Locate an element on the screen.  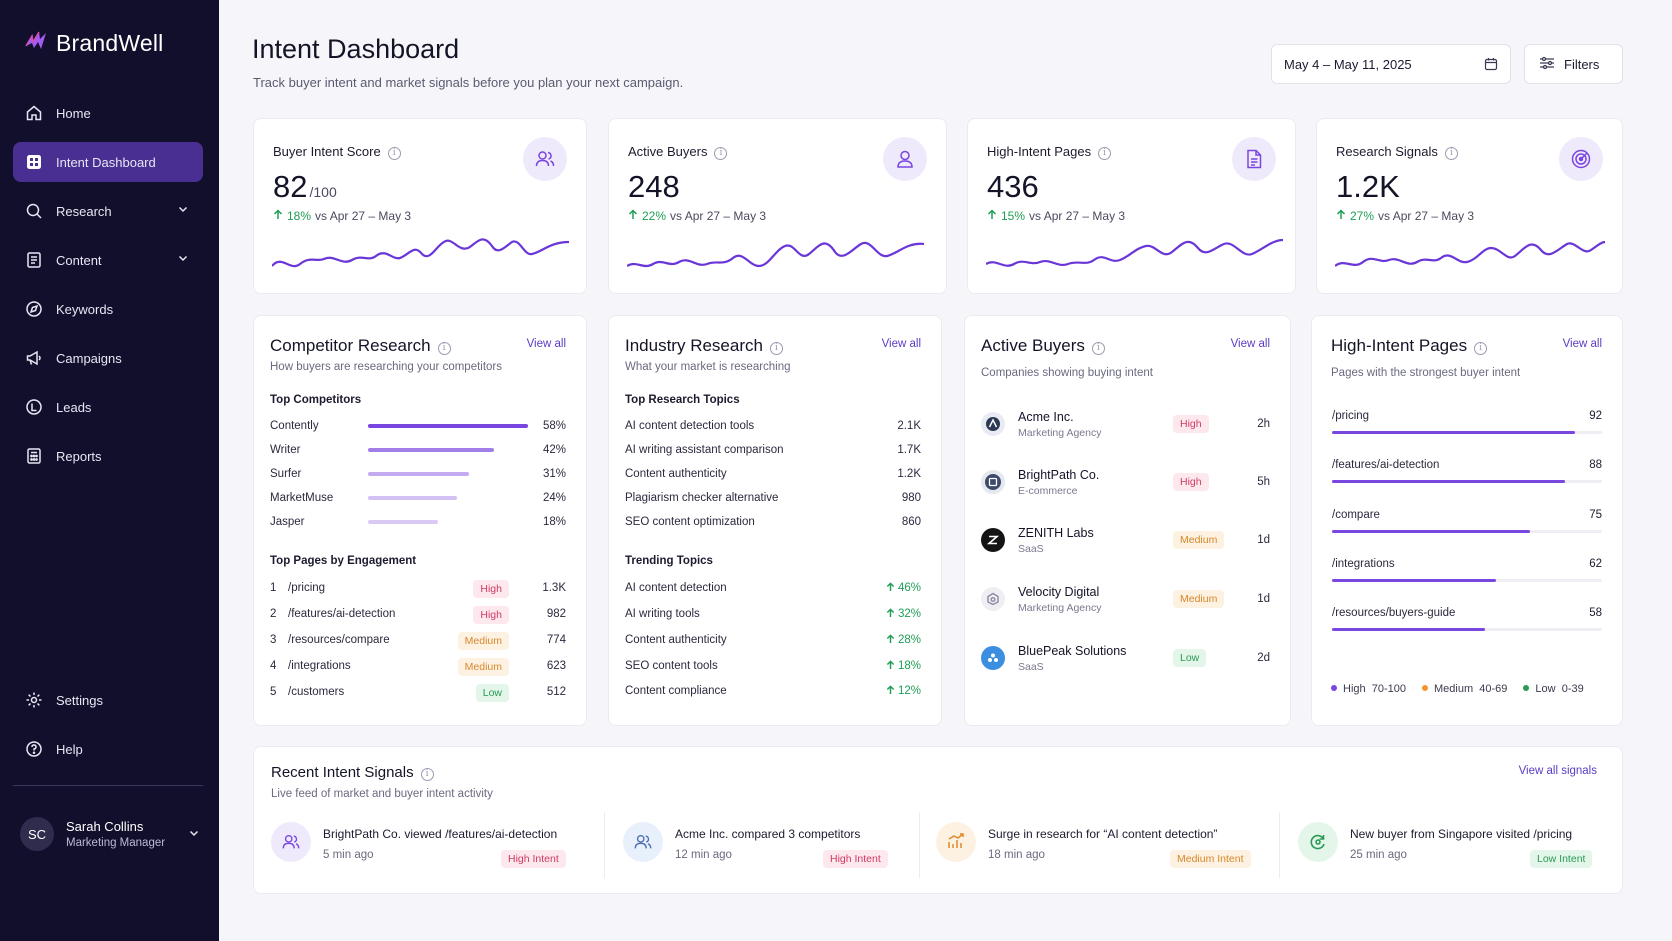
sidebar-item-campaigns: Campaigns is located at coordinates (108, 358).